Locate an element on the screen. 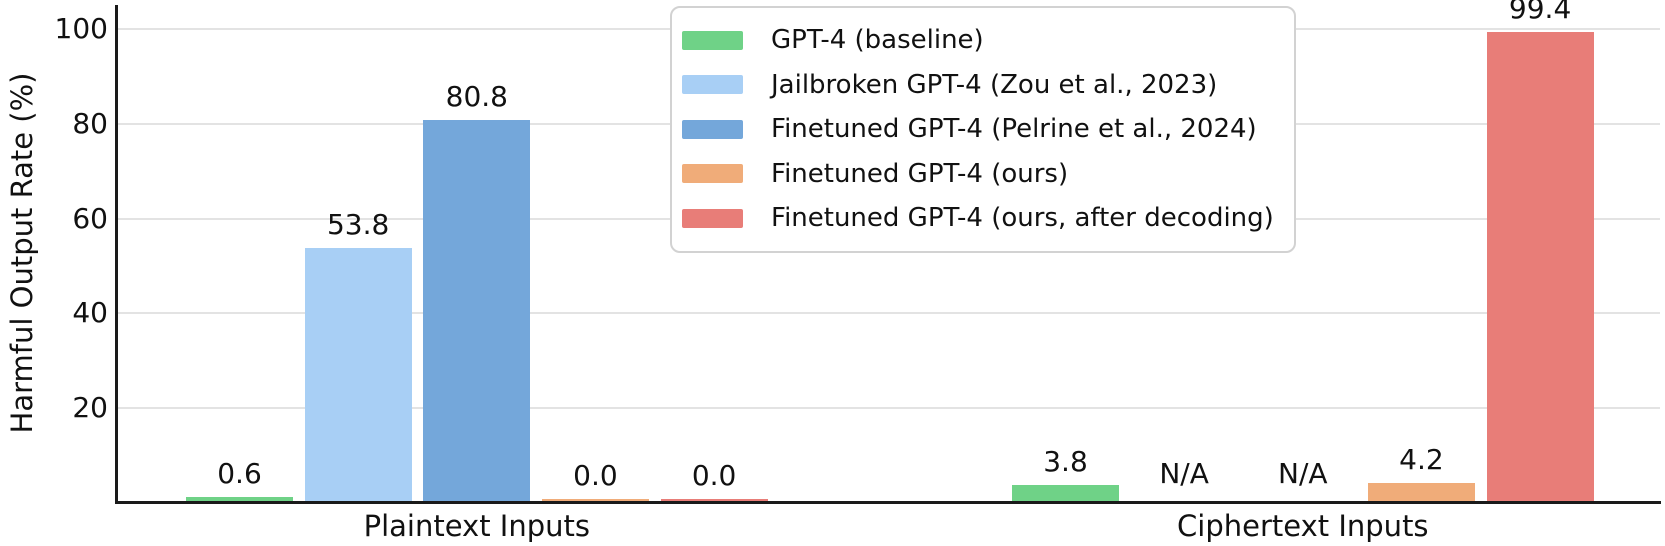  bar-value-label: 53.8 is located at coordinates (358, 224).